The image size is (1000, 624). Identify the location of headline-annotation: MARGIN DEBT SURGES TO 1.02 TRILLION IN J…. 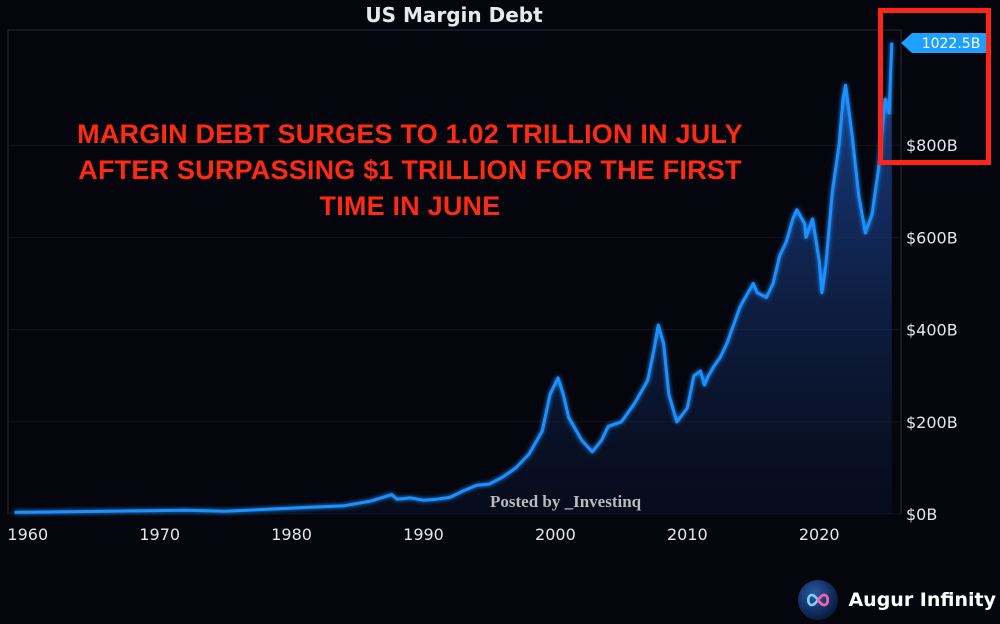
(410, 170).